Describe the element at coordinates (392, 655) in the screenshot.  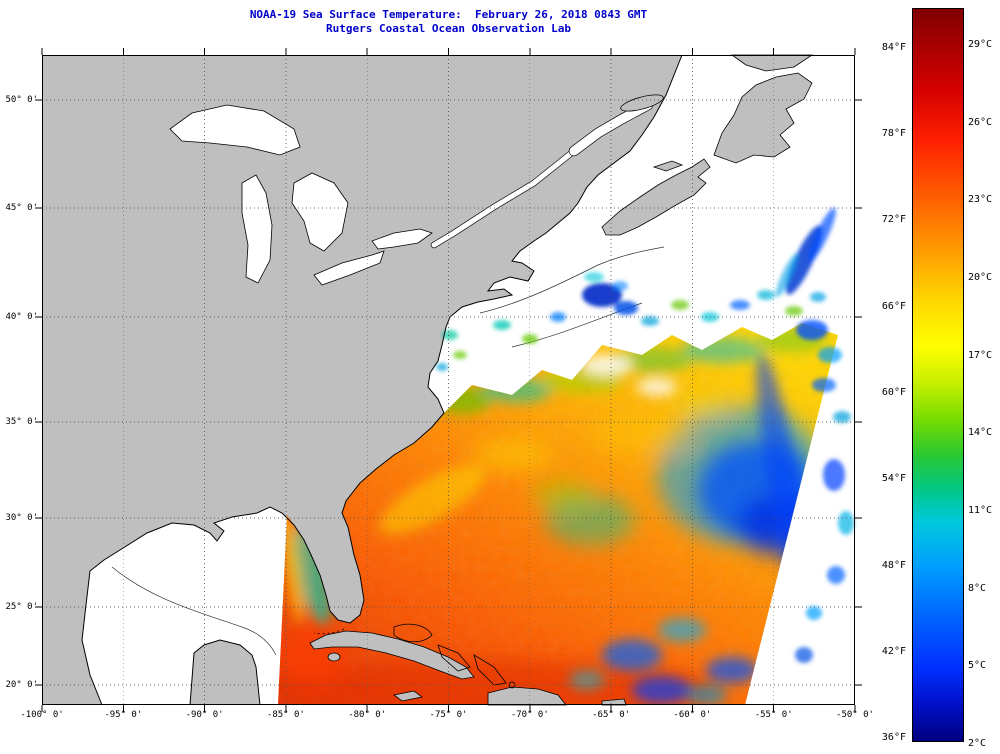
I see `cuba` at that location.